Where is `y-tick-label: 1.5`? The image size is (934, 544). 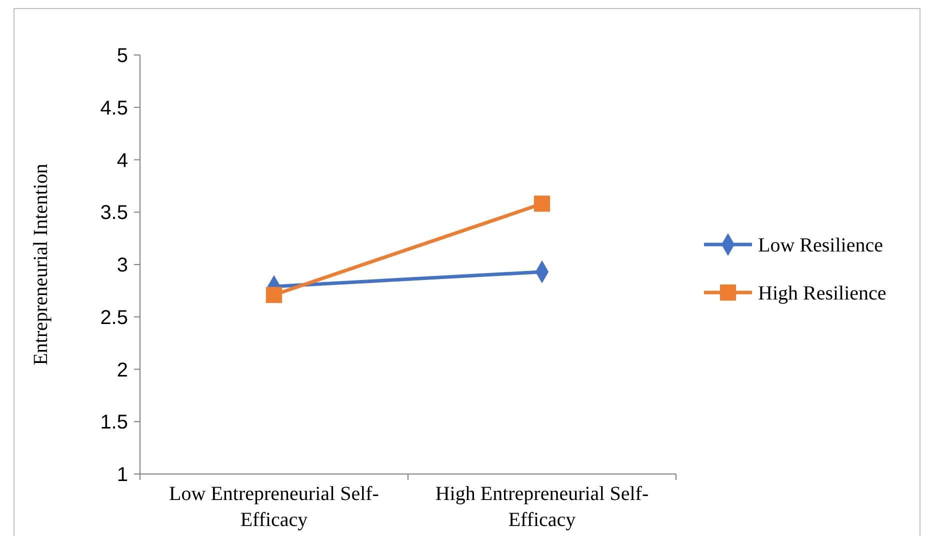 y-tick-label: 1.5 is located at coordinates (114, 423).